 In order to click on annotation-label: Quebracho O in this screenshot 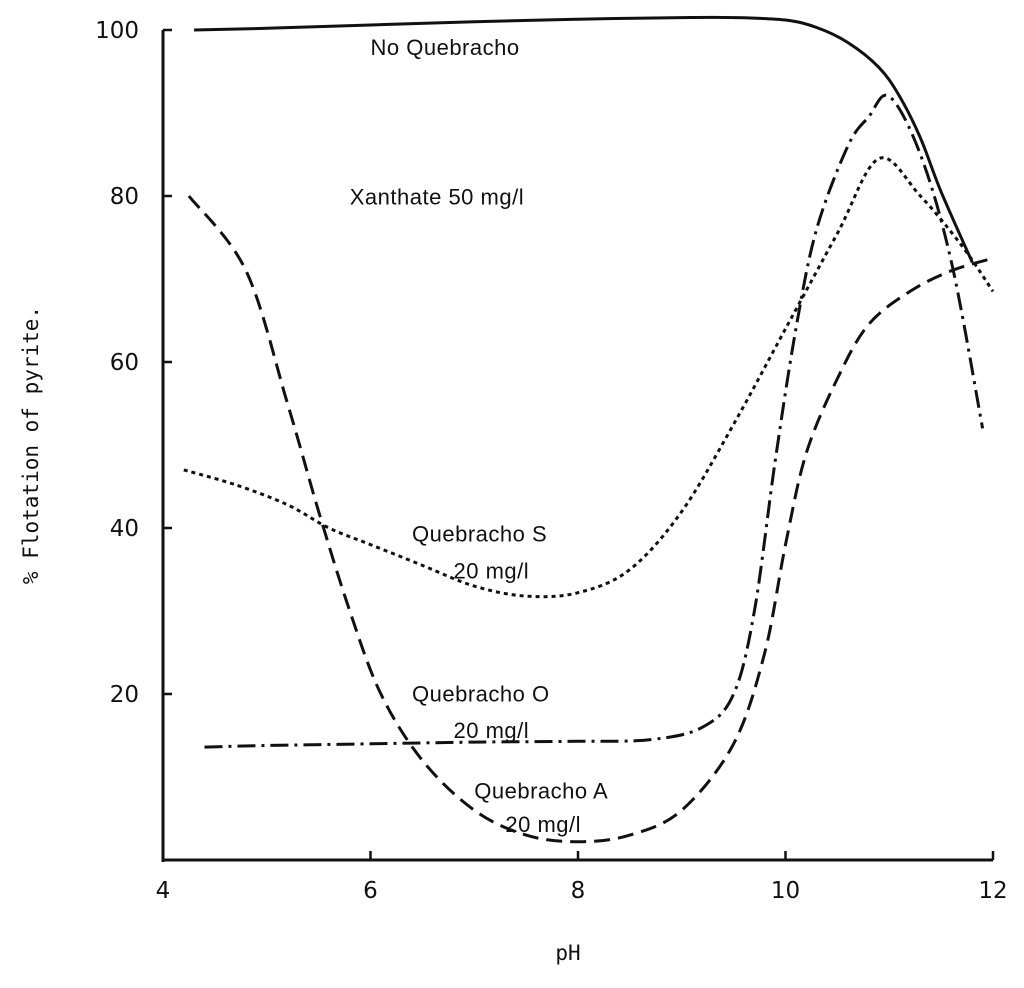, I will do `click(481, 693)`.